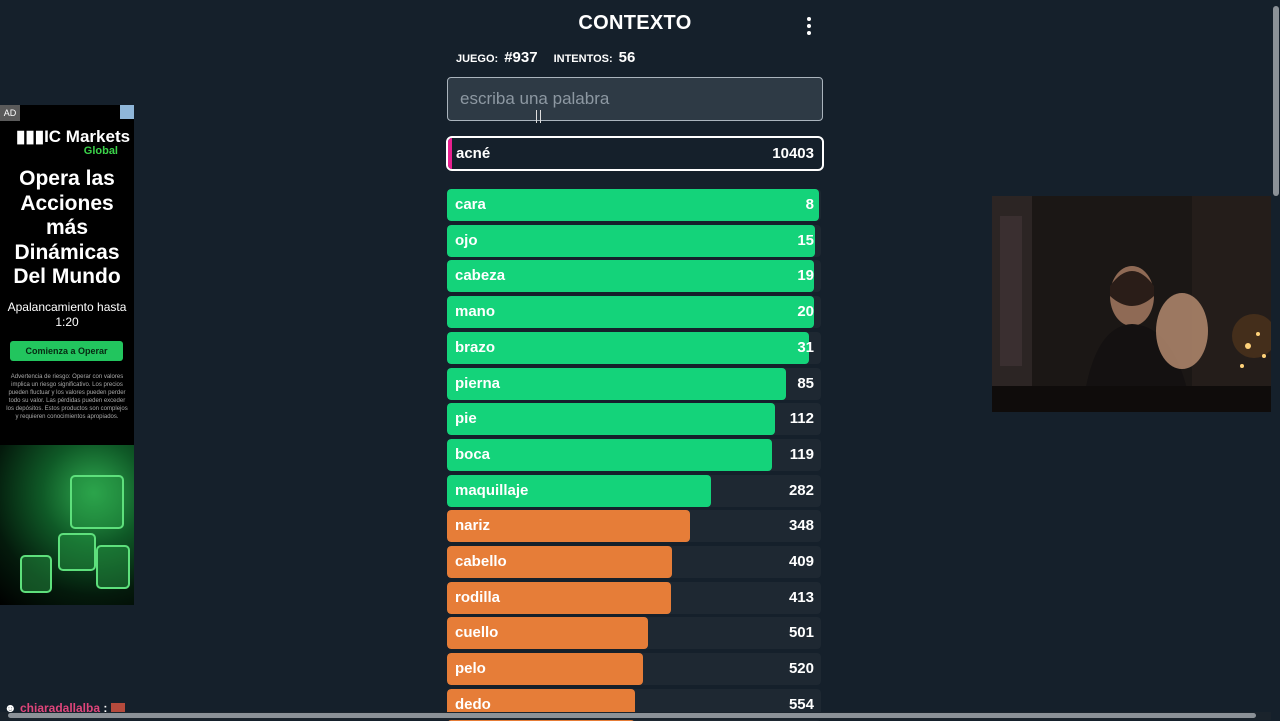 Image resolution: width=1280 pixels, height=721 pixels. Describe the element at coordinates (635, 153) in the screenshot. I see `current-guess: acné 10403` at that location.